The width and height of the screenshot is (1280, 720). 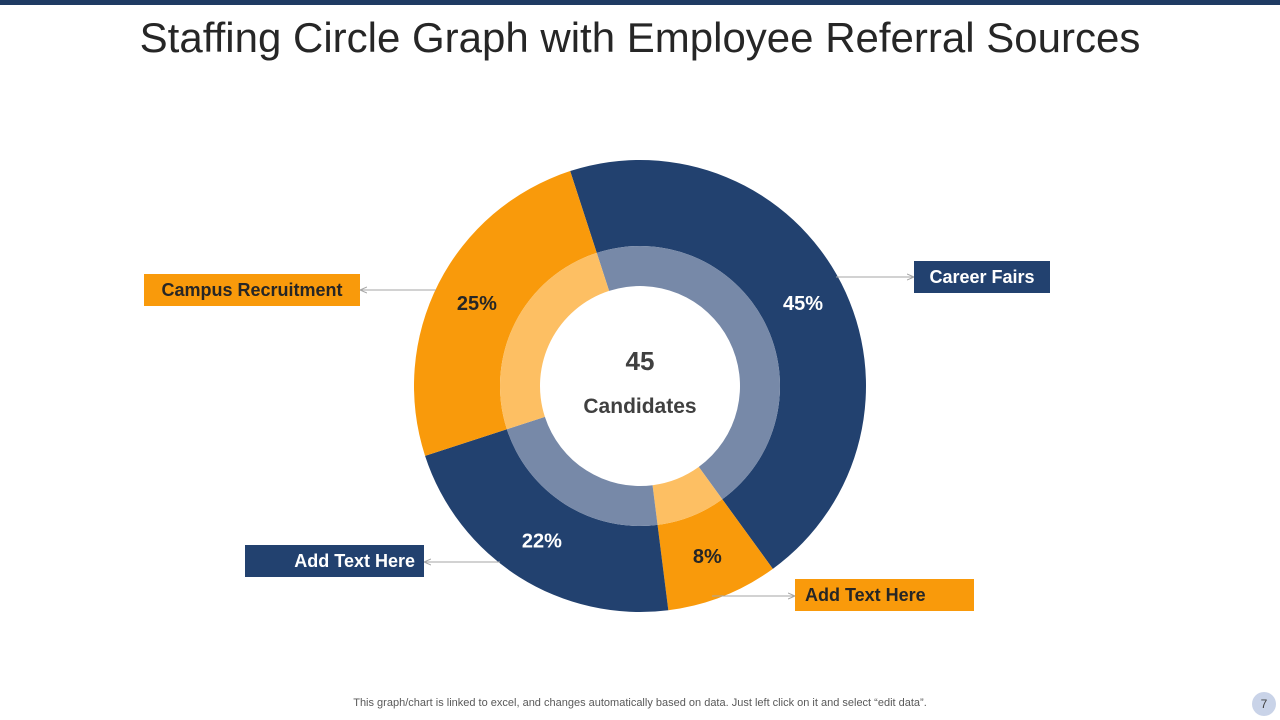 What do you see at coordinates (477, 304) in the screenshot?
I see `slice-value-label-3: 25%` at bounding box center [477, 304].